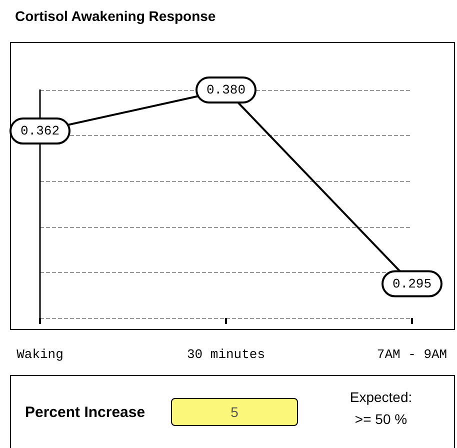 This screenshot has height=448, width=457. I want to click on data-label: 0.380, so click(226, 90).